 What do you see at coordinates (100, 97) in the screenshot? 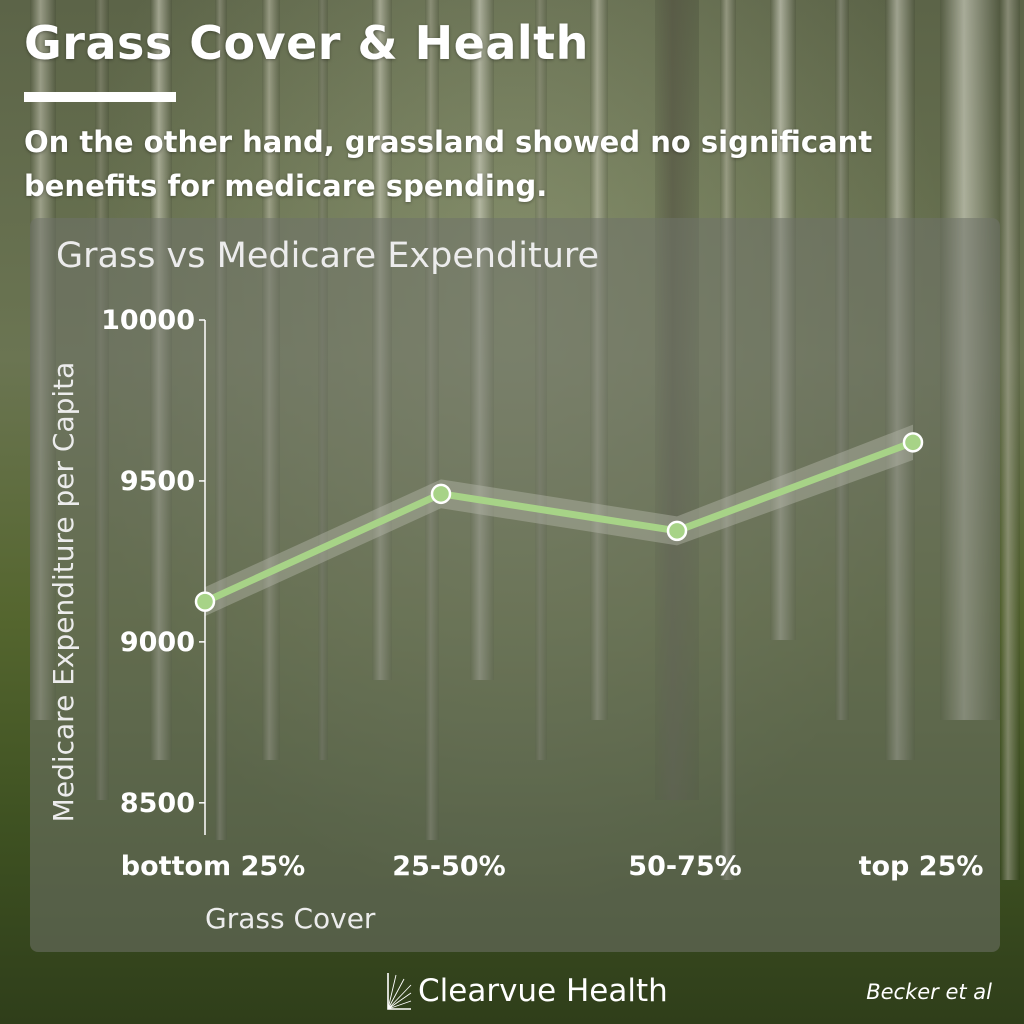
I see `title-underline` at bounding box center [100, 97].